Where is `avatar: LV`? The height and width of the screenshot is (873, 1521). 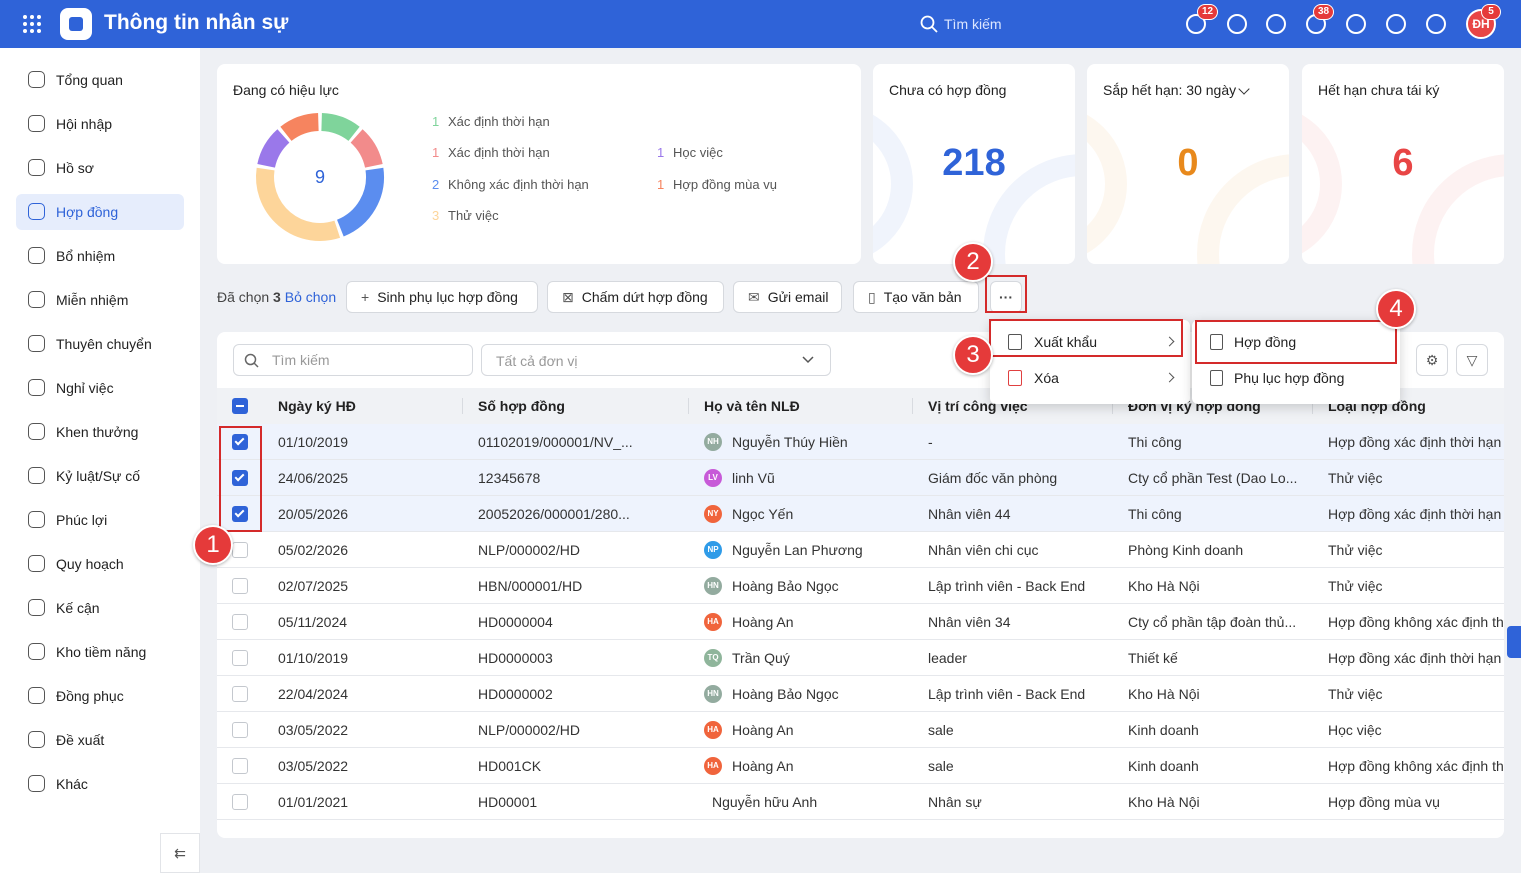
avatar: LV is located at coordinates (713, 478).